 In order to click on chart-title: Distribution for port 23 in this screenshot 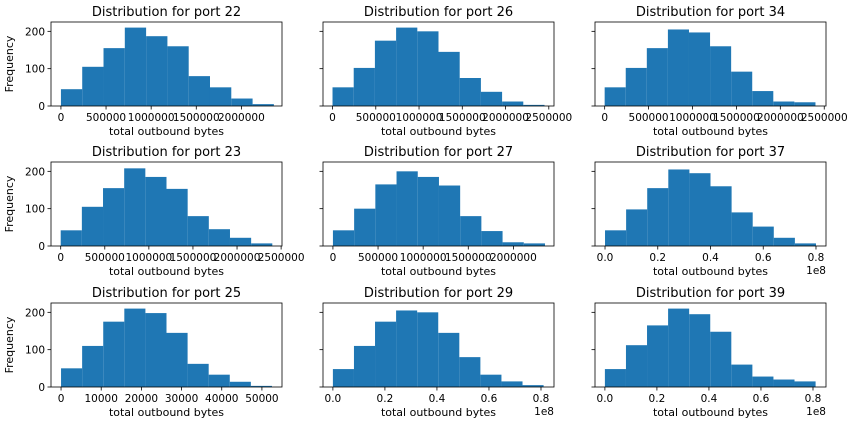, I will do `click(166, 152)`.